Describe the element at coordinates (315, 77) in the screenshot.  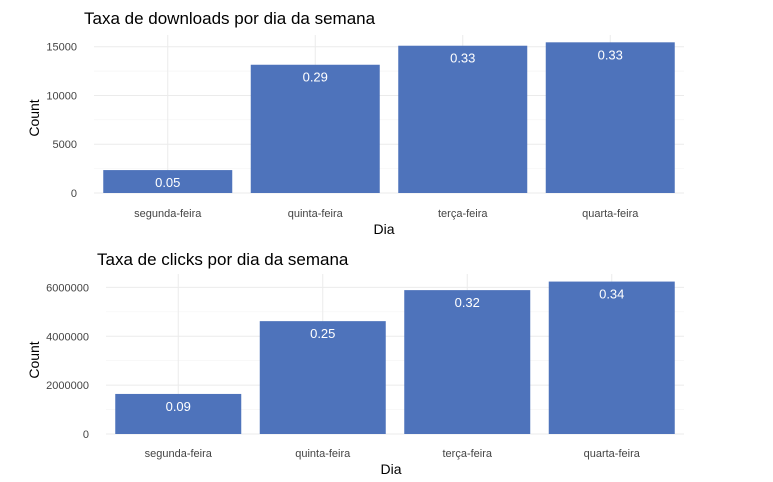
I see `bar-data-label: 0.29` at that location.